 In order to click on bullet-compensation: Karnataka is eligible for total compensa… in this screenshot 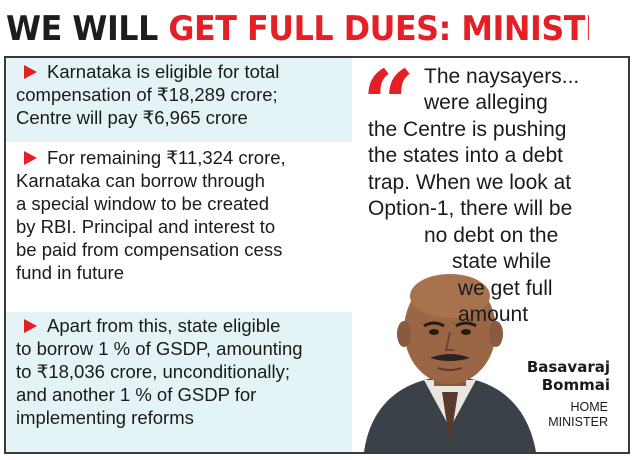, I will do `click(179, 100)`.